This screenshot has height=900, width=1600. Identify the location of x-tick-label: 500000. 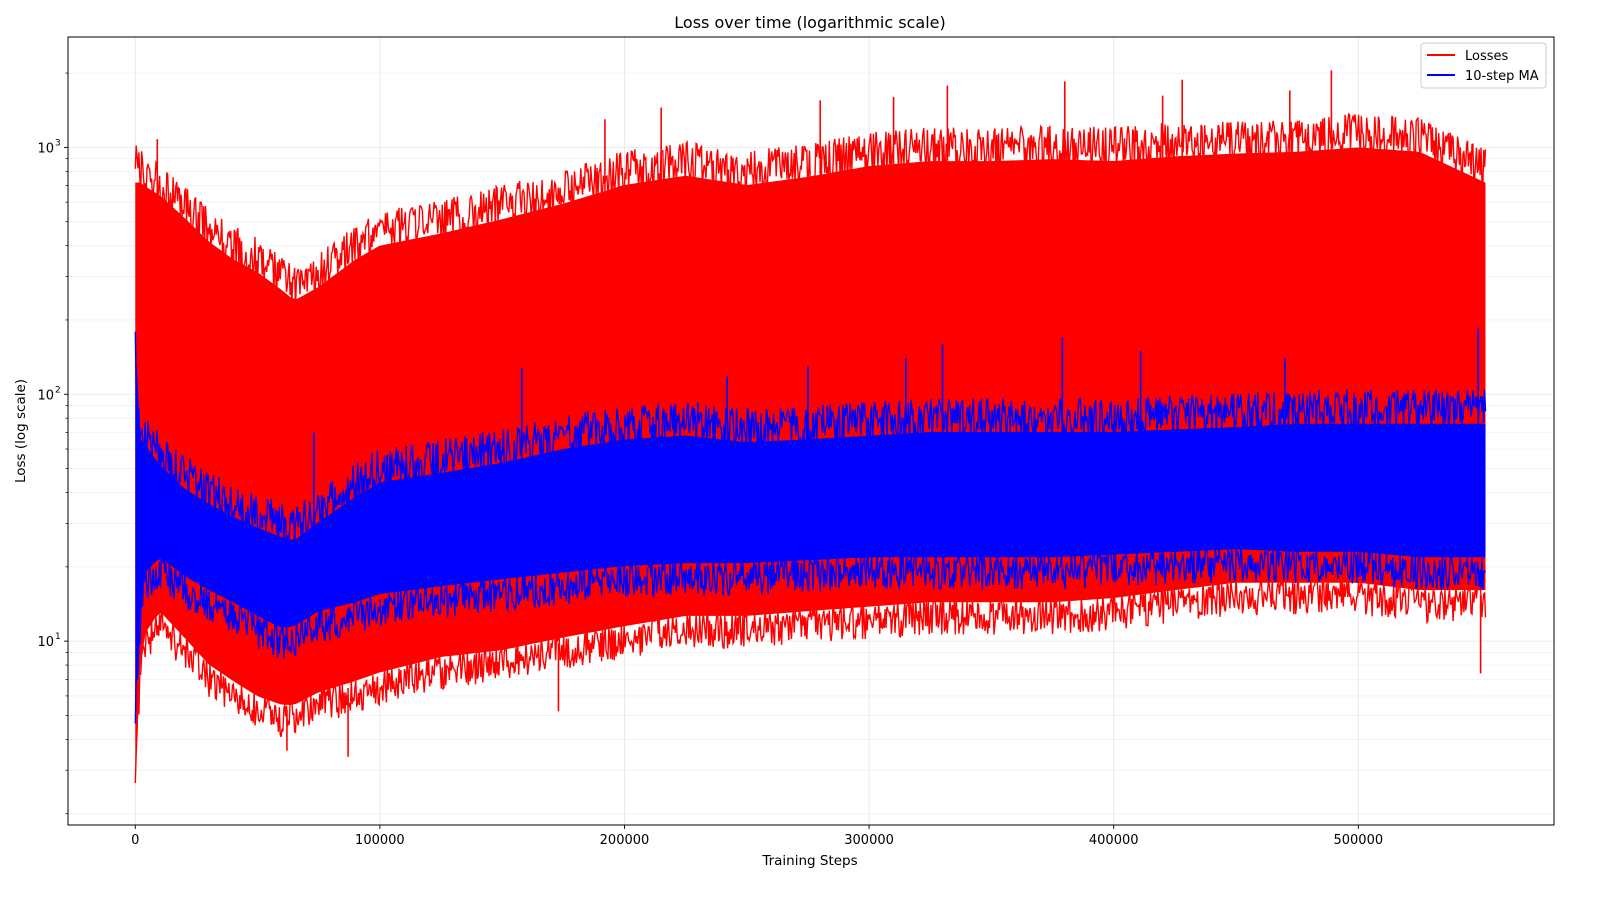
(1358, 840).